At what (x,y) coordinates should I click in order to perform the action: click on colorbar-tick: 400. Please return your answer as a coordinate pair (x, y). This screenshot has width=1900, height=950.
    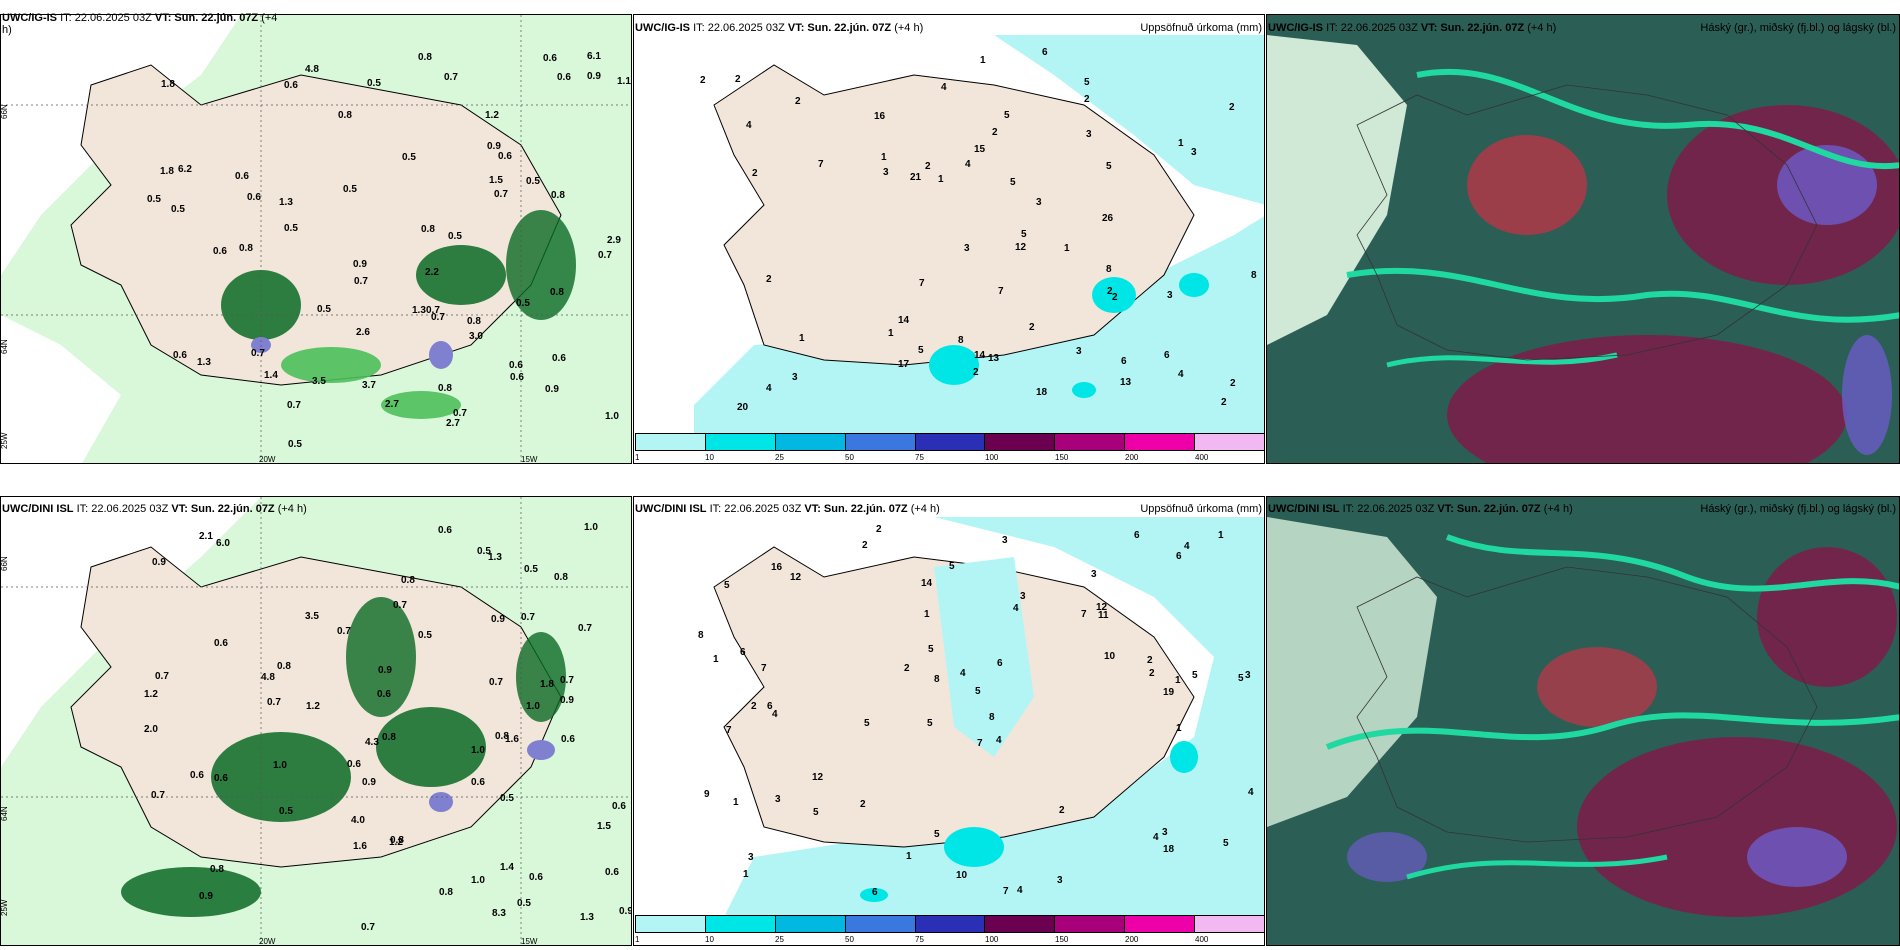
    Looking at the image, I should click on (1202, 457).